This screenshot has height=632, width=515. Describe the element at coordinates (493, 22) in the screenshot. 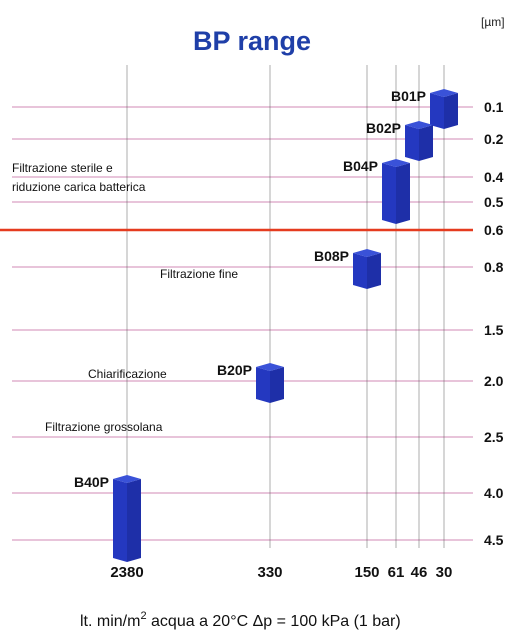

I see `unit-label: [µm]` at that location.